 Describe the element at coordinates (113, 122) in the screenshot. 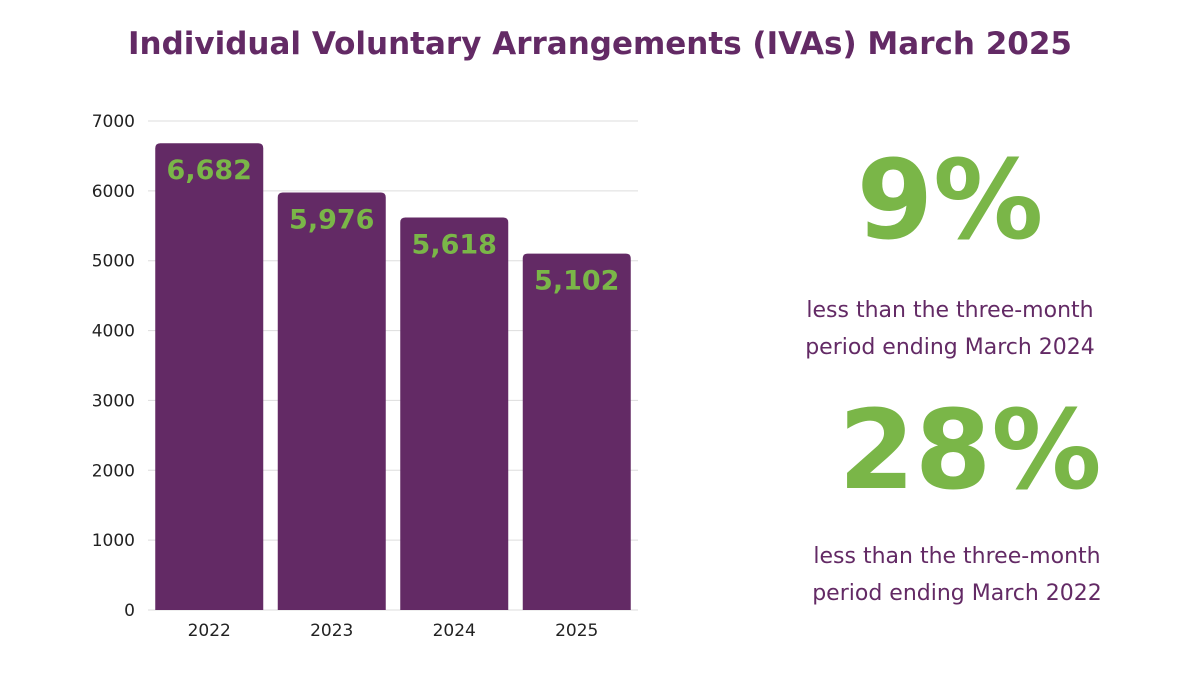

I see `y-tick-label: 7000` at that location.